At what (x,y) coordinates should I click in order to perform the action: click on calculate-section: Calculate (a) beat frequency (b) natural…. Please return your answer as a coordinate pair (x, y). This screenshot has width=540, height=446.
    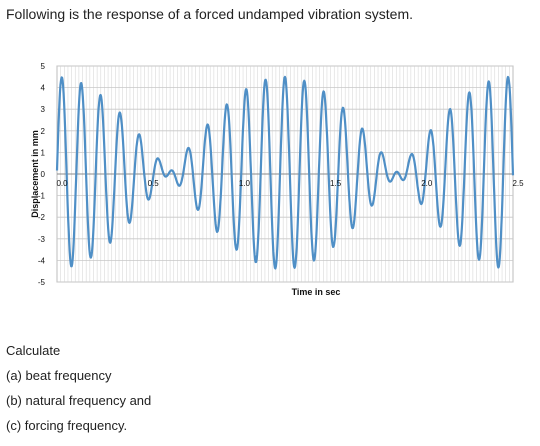
    Looking at the image, I should click on (78, 388).